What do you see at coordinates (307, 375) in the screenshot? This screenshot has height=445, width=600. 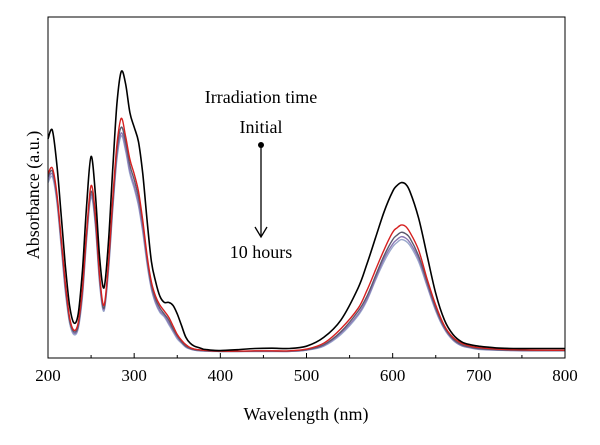 I see `x-tick-label-500: 500` at bounding box center [307, 375].